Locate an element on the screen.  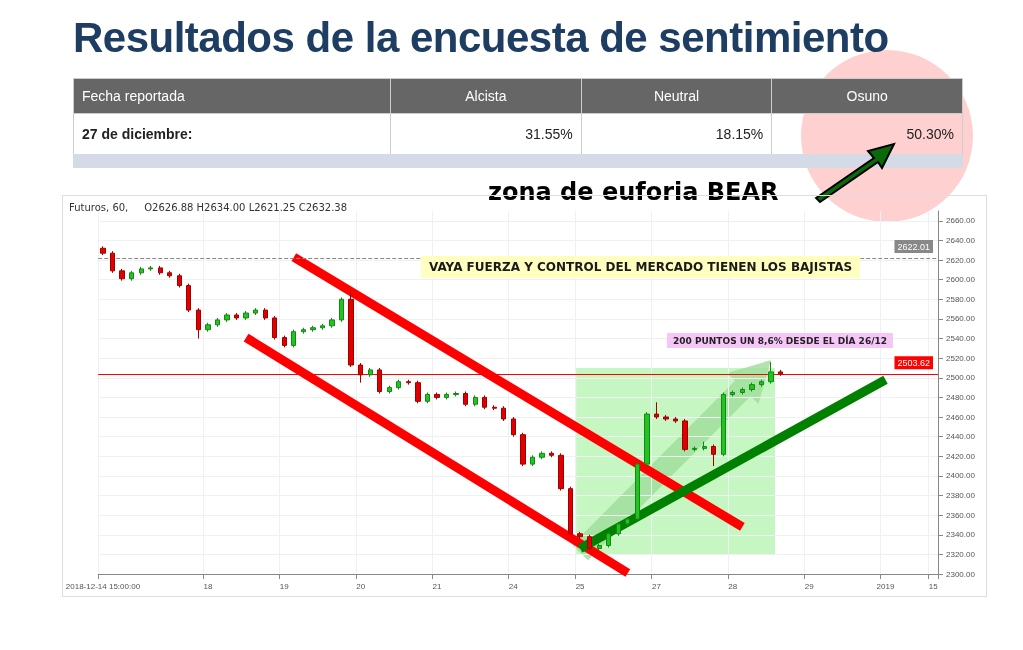
y-tick-label: 2420.00 is located at coordinates (961, 456).